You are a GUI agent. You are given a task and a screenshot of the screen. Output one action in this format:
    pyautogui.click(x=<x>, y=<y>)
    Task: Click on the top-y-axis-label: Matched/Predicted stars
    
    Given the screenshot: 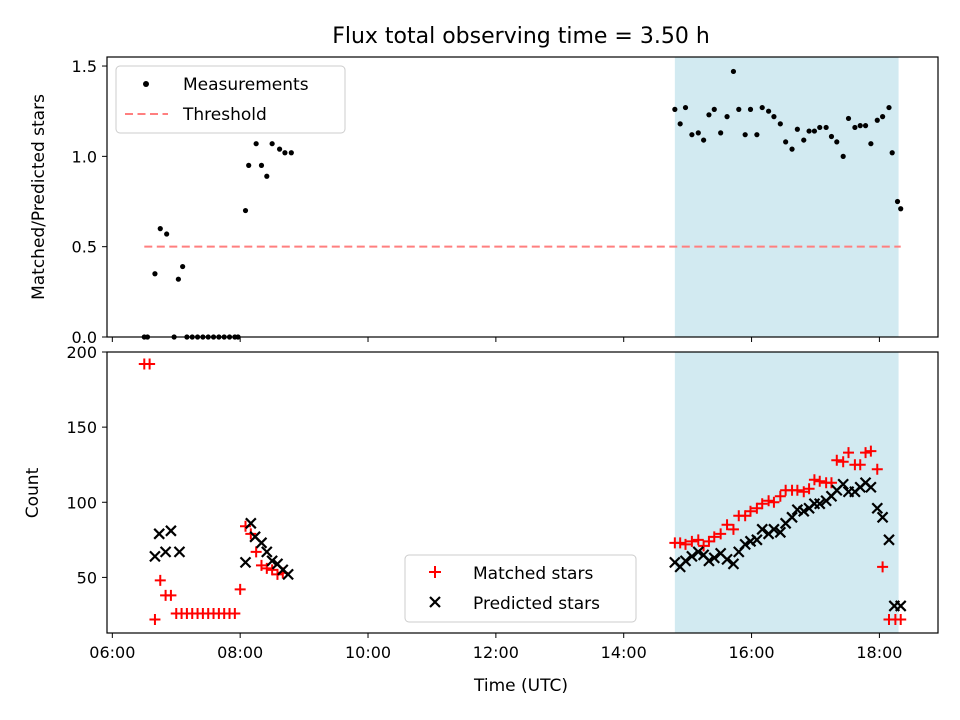 What is the action you would take?
    pyautogui.click(x=39, y=197)
    